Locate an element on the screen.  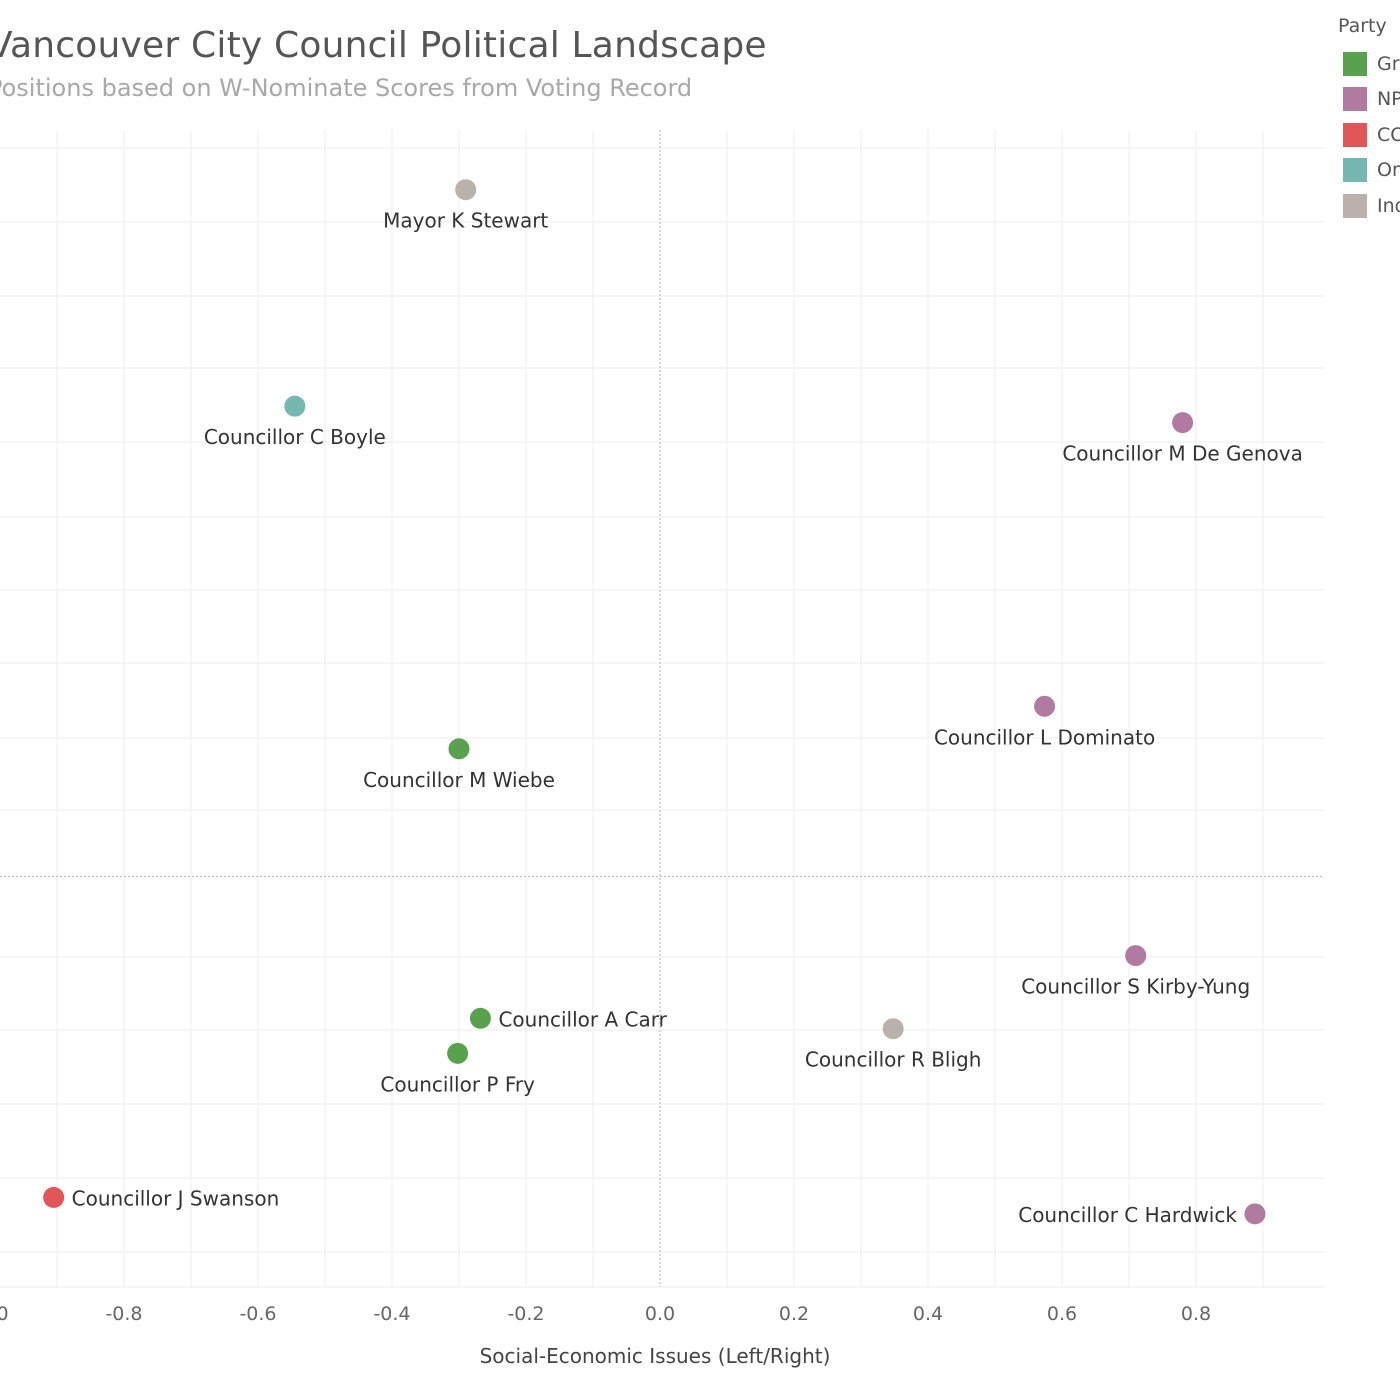
x-axis-ticks: -1.0 -0.8 -0.6 -0.4 -0.2 0.0 0.2 0.4 0.6 0.8 is located at coordinates (605, 1314).